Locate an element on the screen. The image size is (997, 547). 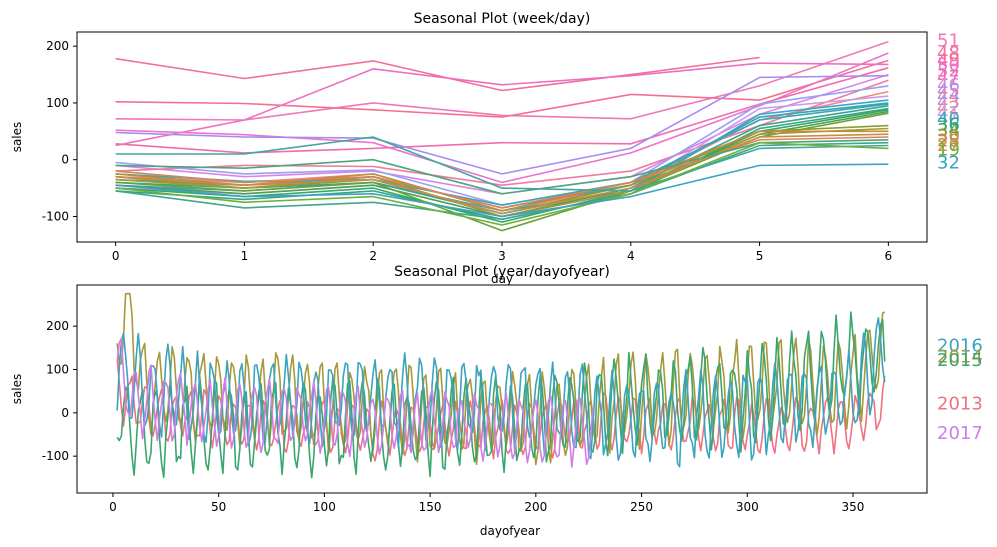
series-line-2017 is located at coordinates (355, 402).